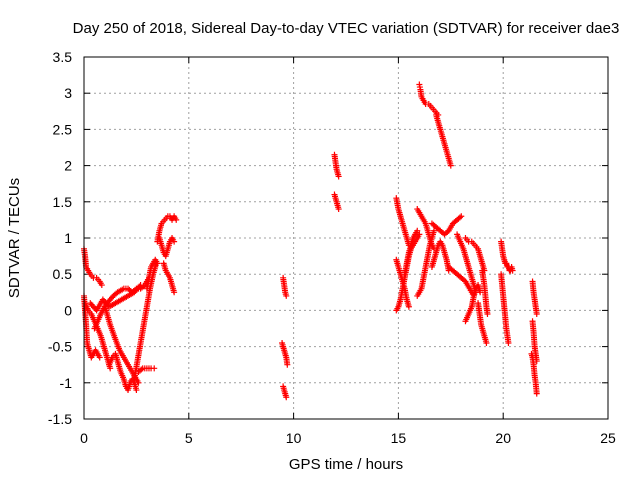 The image size is (640, 480). Describe the element at coordinates (167, 247) in the screenshot. I see `series-pass-04-b` at that location.